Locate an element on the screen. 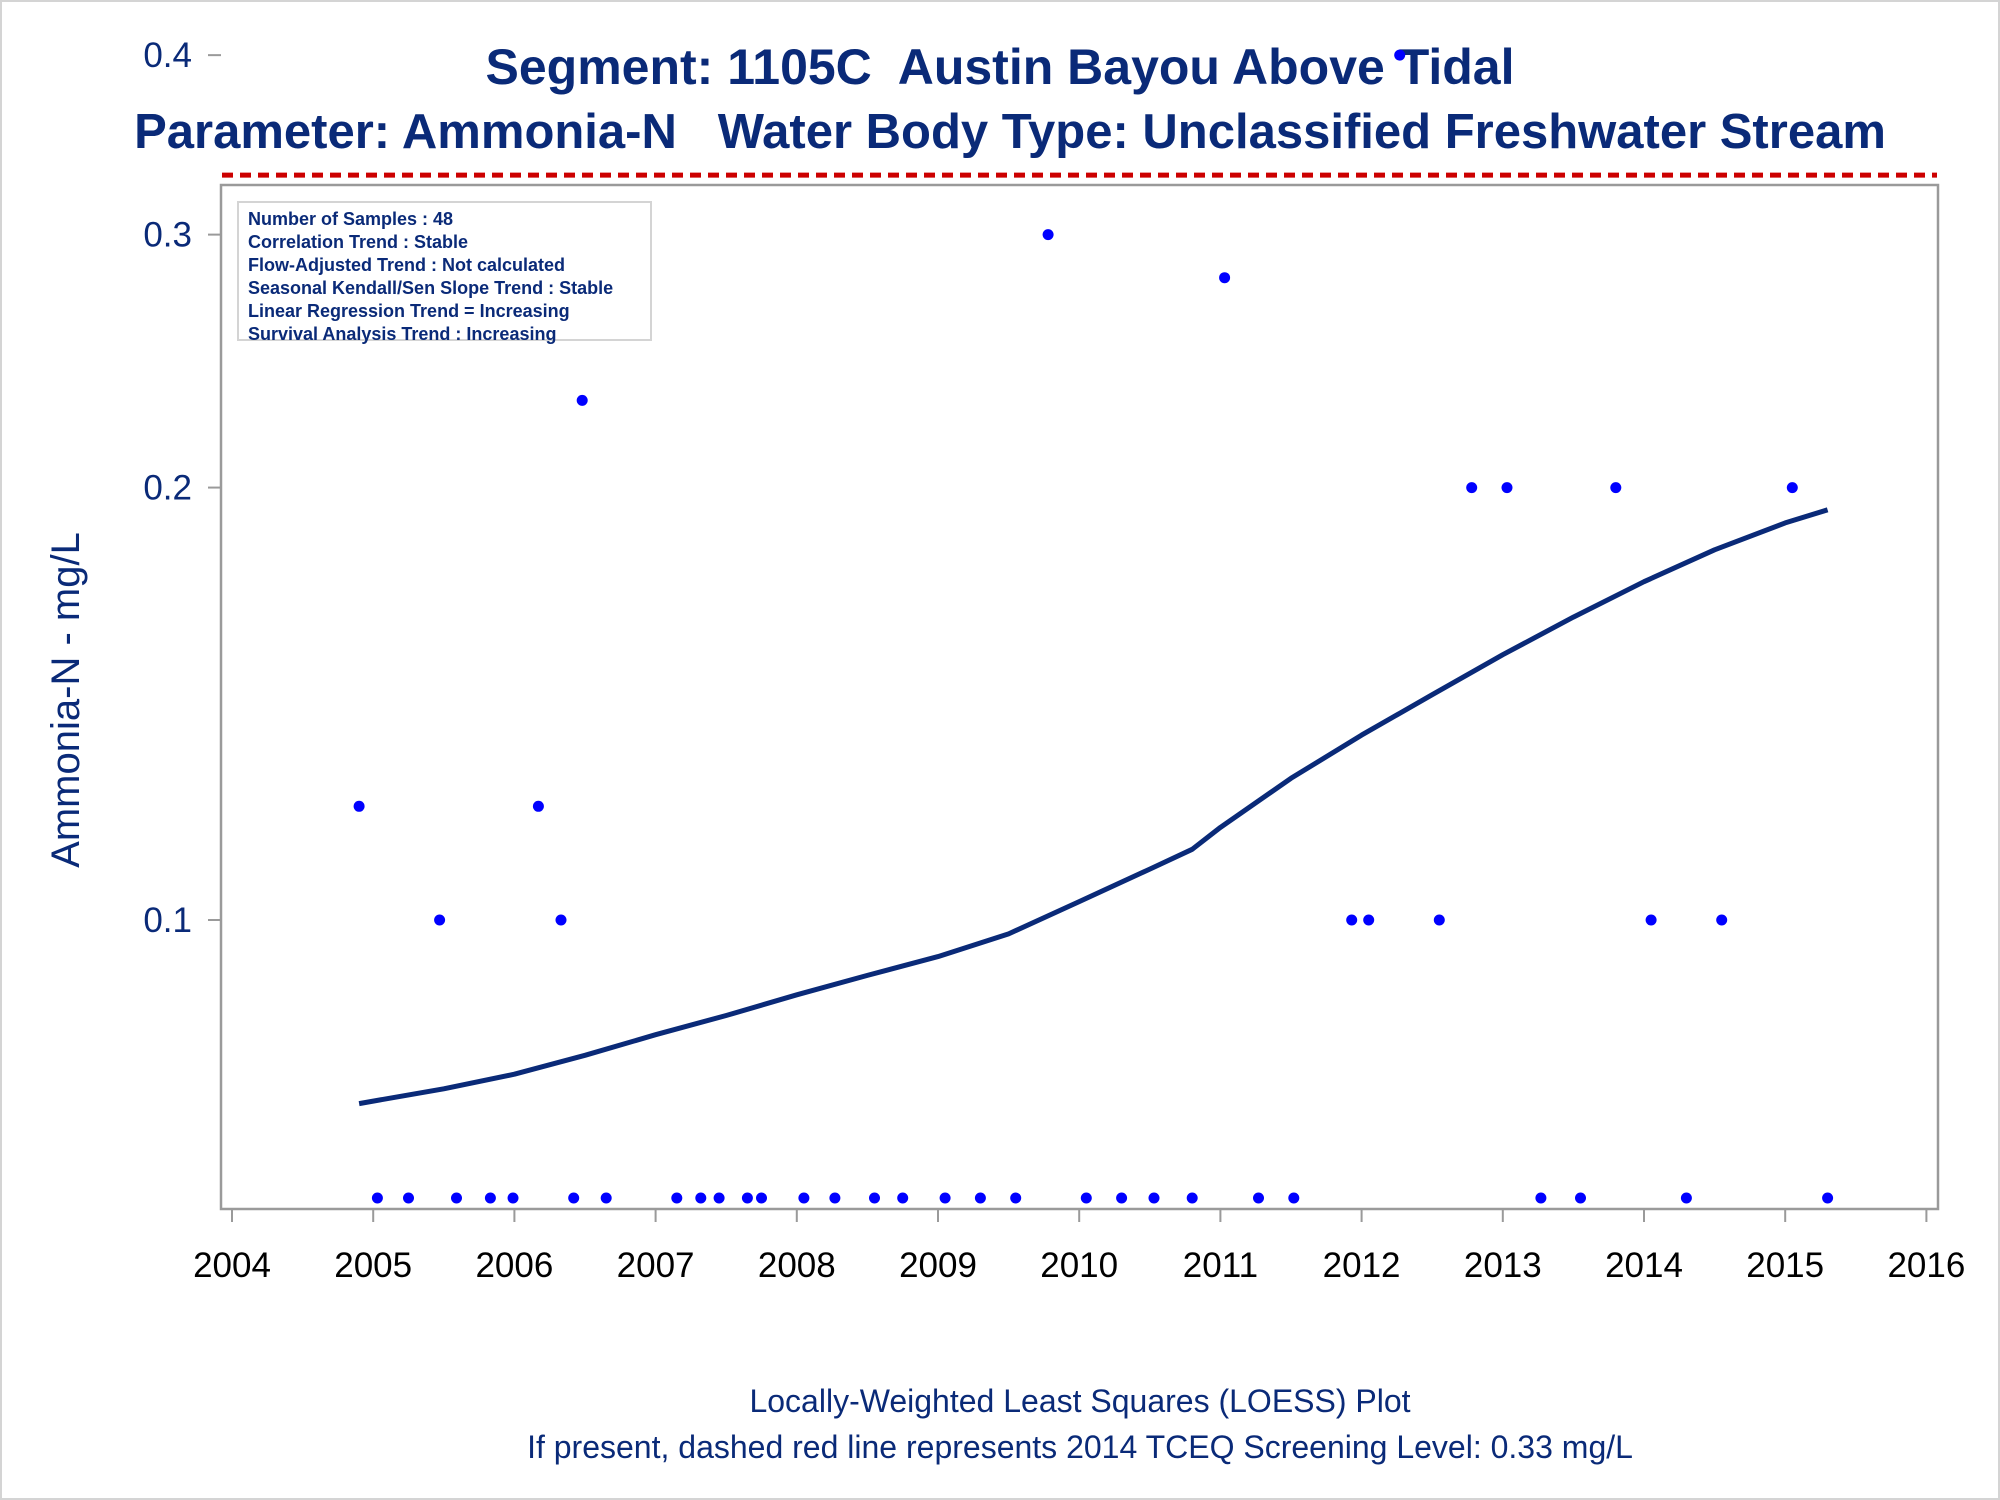  stats-line-linear-regression: Linear Regression Trend = Increasing is located at coordinates (409, 311).